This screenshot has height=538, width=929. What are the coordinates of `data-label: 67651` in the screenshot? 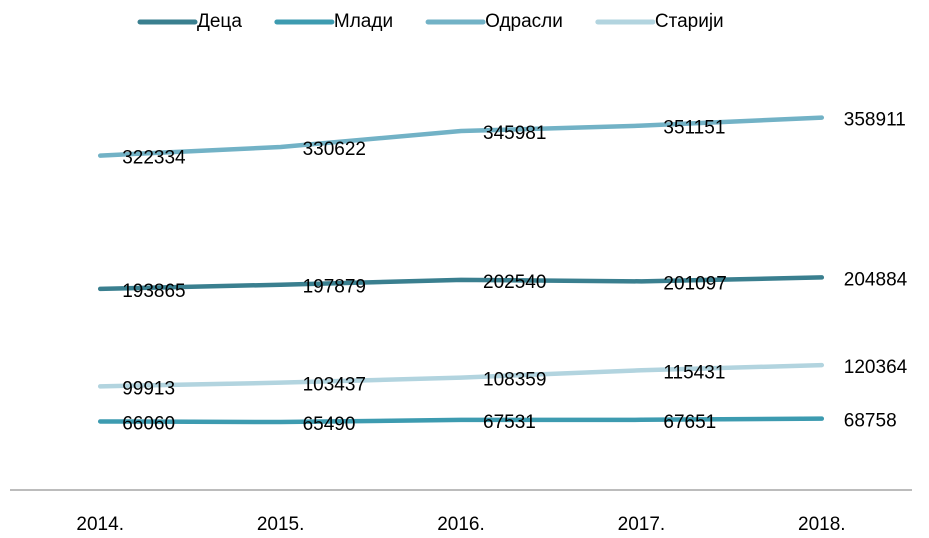 It's located at (689, 422).